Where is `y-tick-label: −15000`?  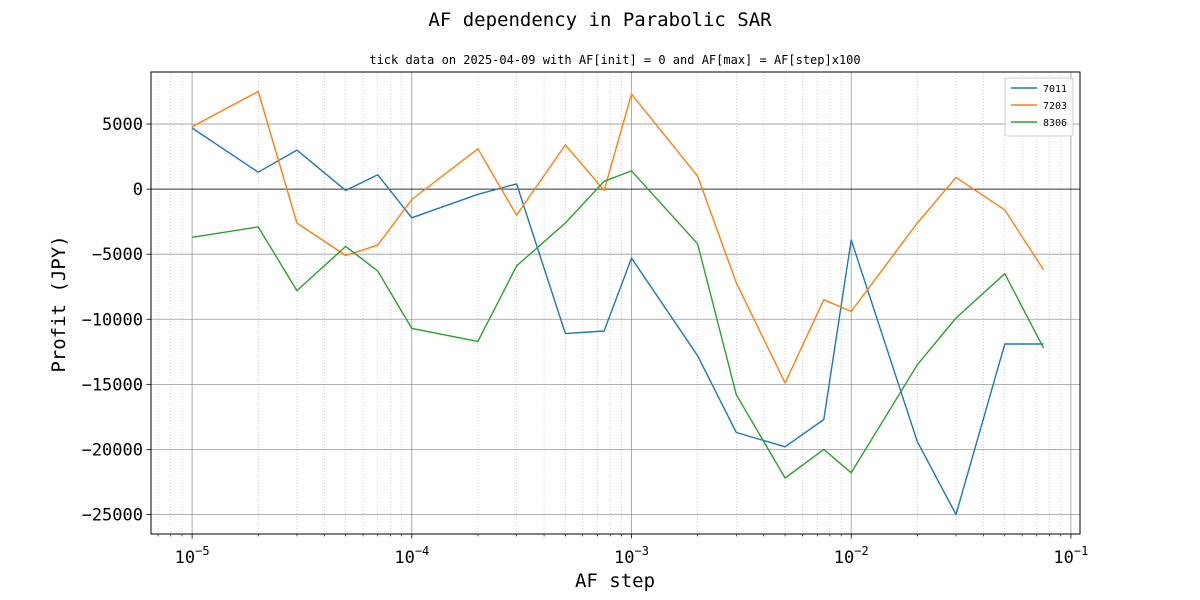 y-tick-label: −15000 is located at coordinates (112, 385).